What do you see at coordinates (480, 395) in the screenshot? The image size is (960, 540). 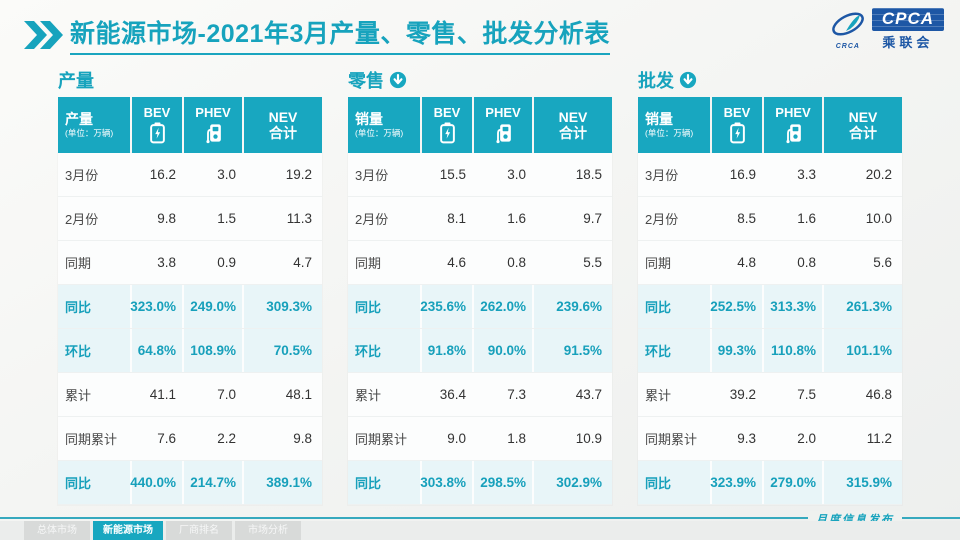 I see `table-row: 累计 36.4 7.3 43.7` at bounding box center [480, 395].